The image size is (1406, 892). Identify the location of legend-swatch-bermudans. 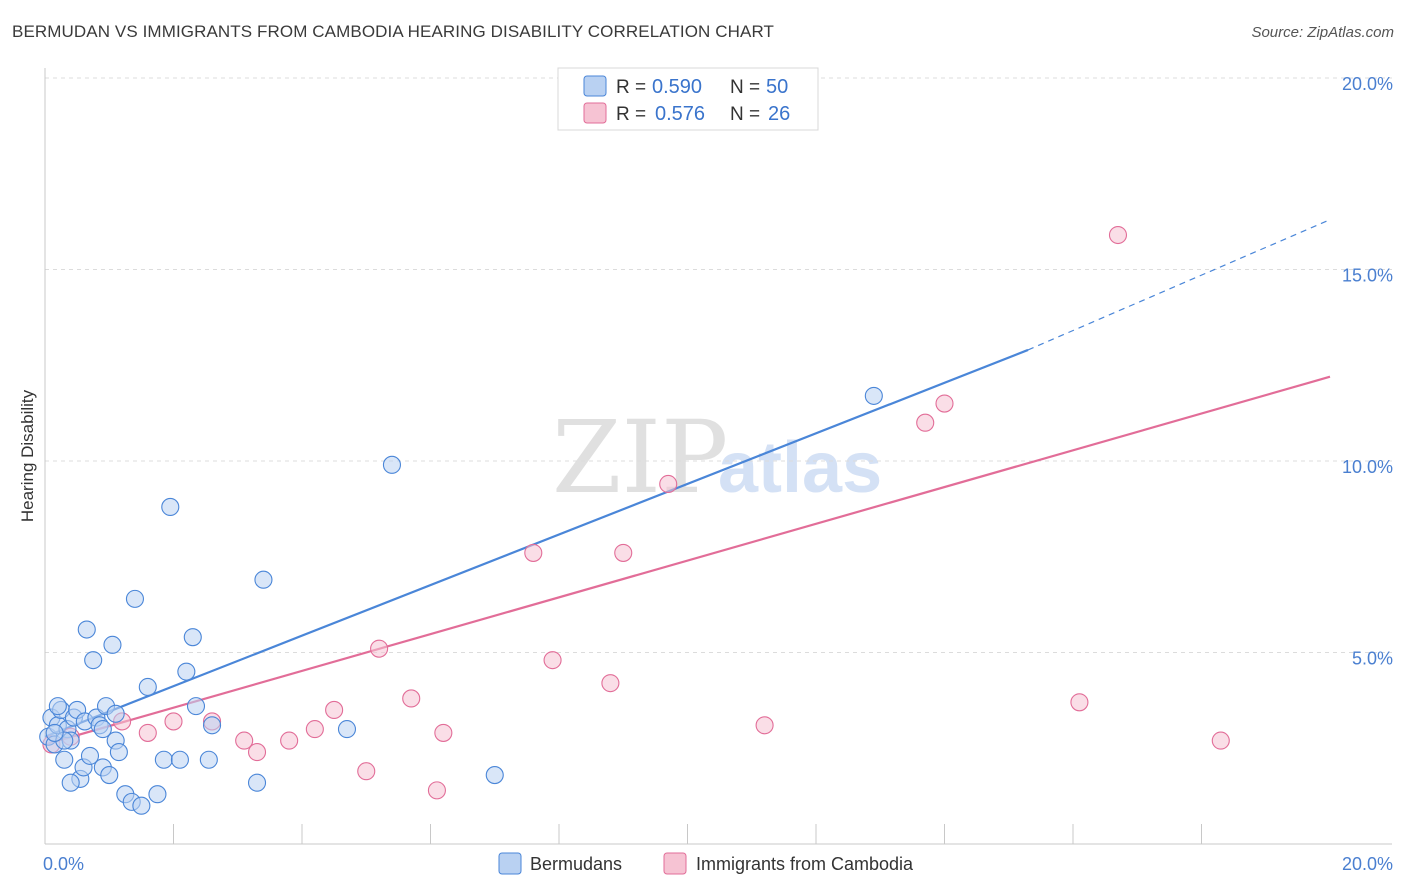
(595, 86).